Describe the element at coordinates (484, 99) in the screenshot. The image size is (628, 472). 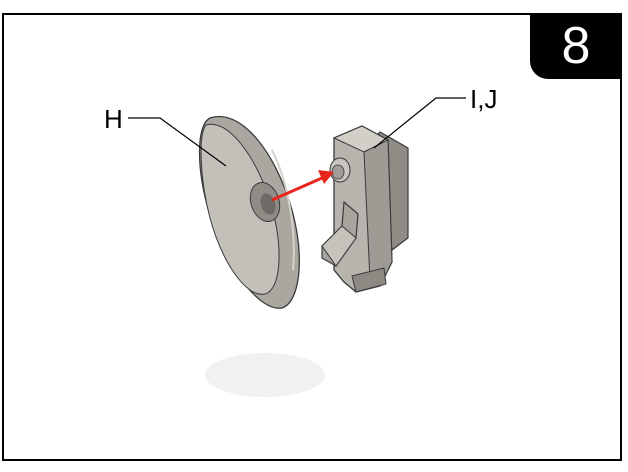
I see `label-part-ij: I,J` at that location.